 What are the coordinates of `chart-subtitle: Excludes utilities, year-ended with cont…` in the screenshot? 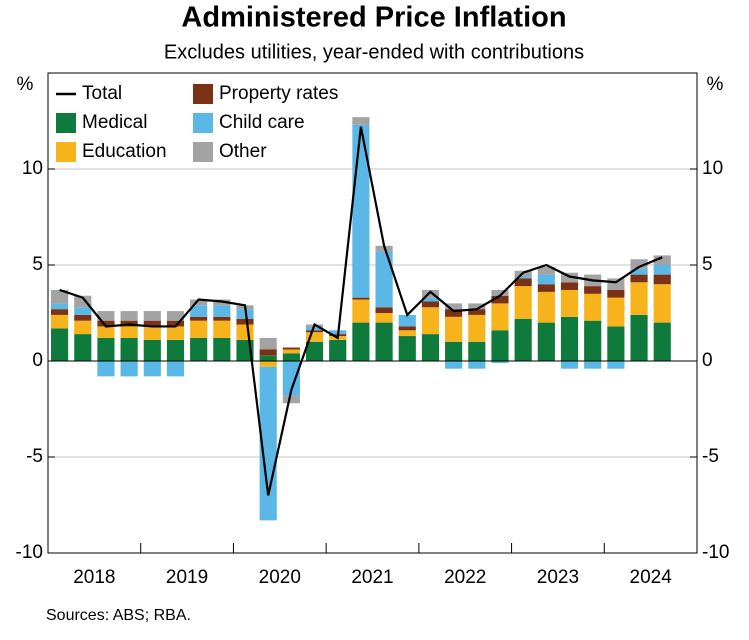 It's located at (374, 52).